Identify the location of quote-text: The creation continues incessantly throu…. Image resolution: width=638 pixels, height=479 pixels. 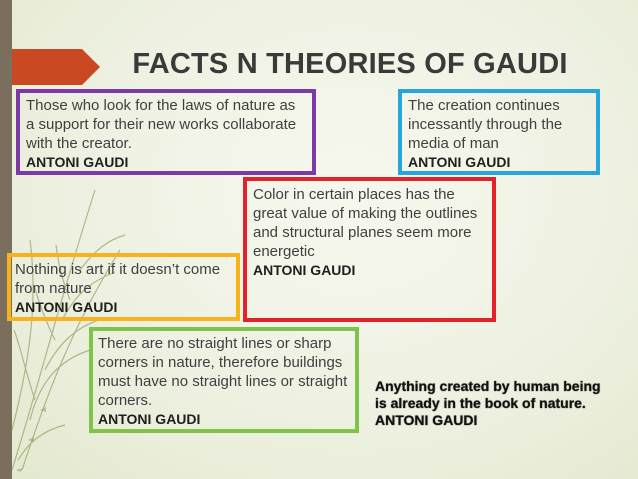
(485, 124).